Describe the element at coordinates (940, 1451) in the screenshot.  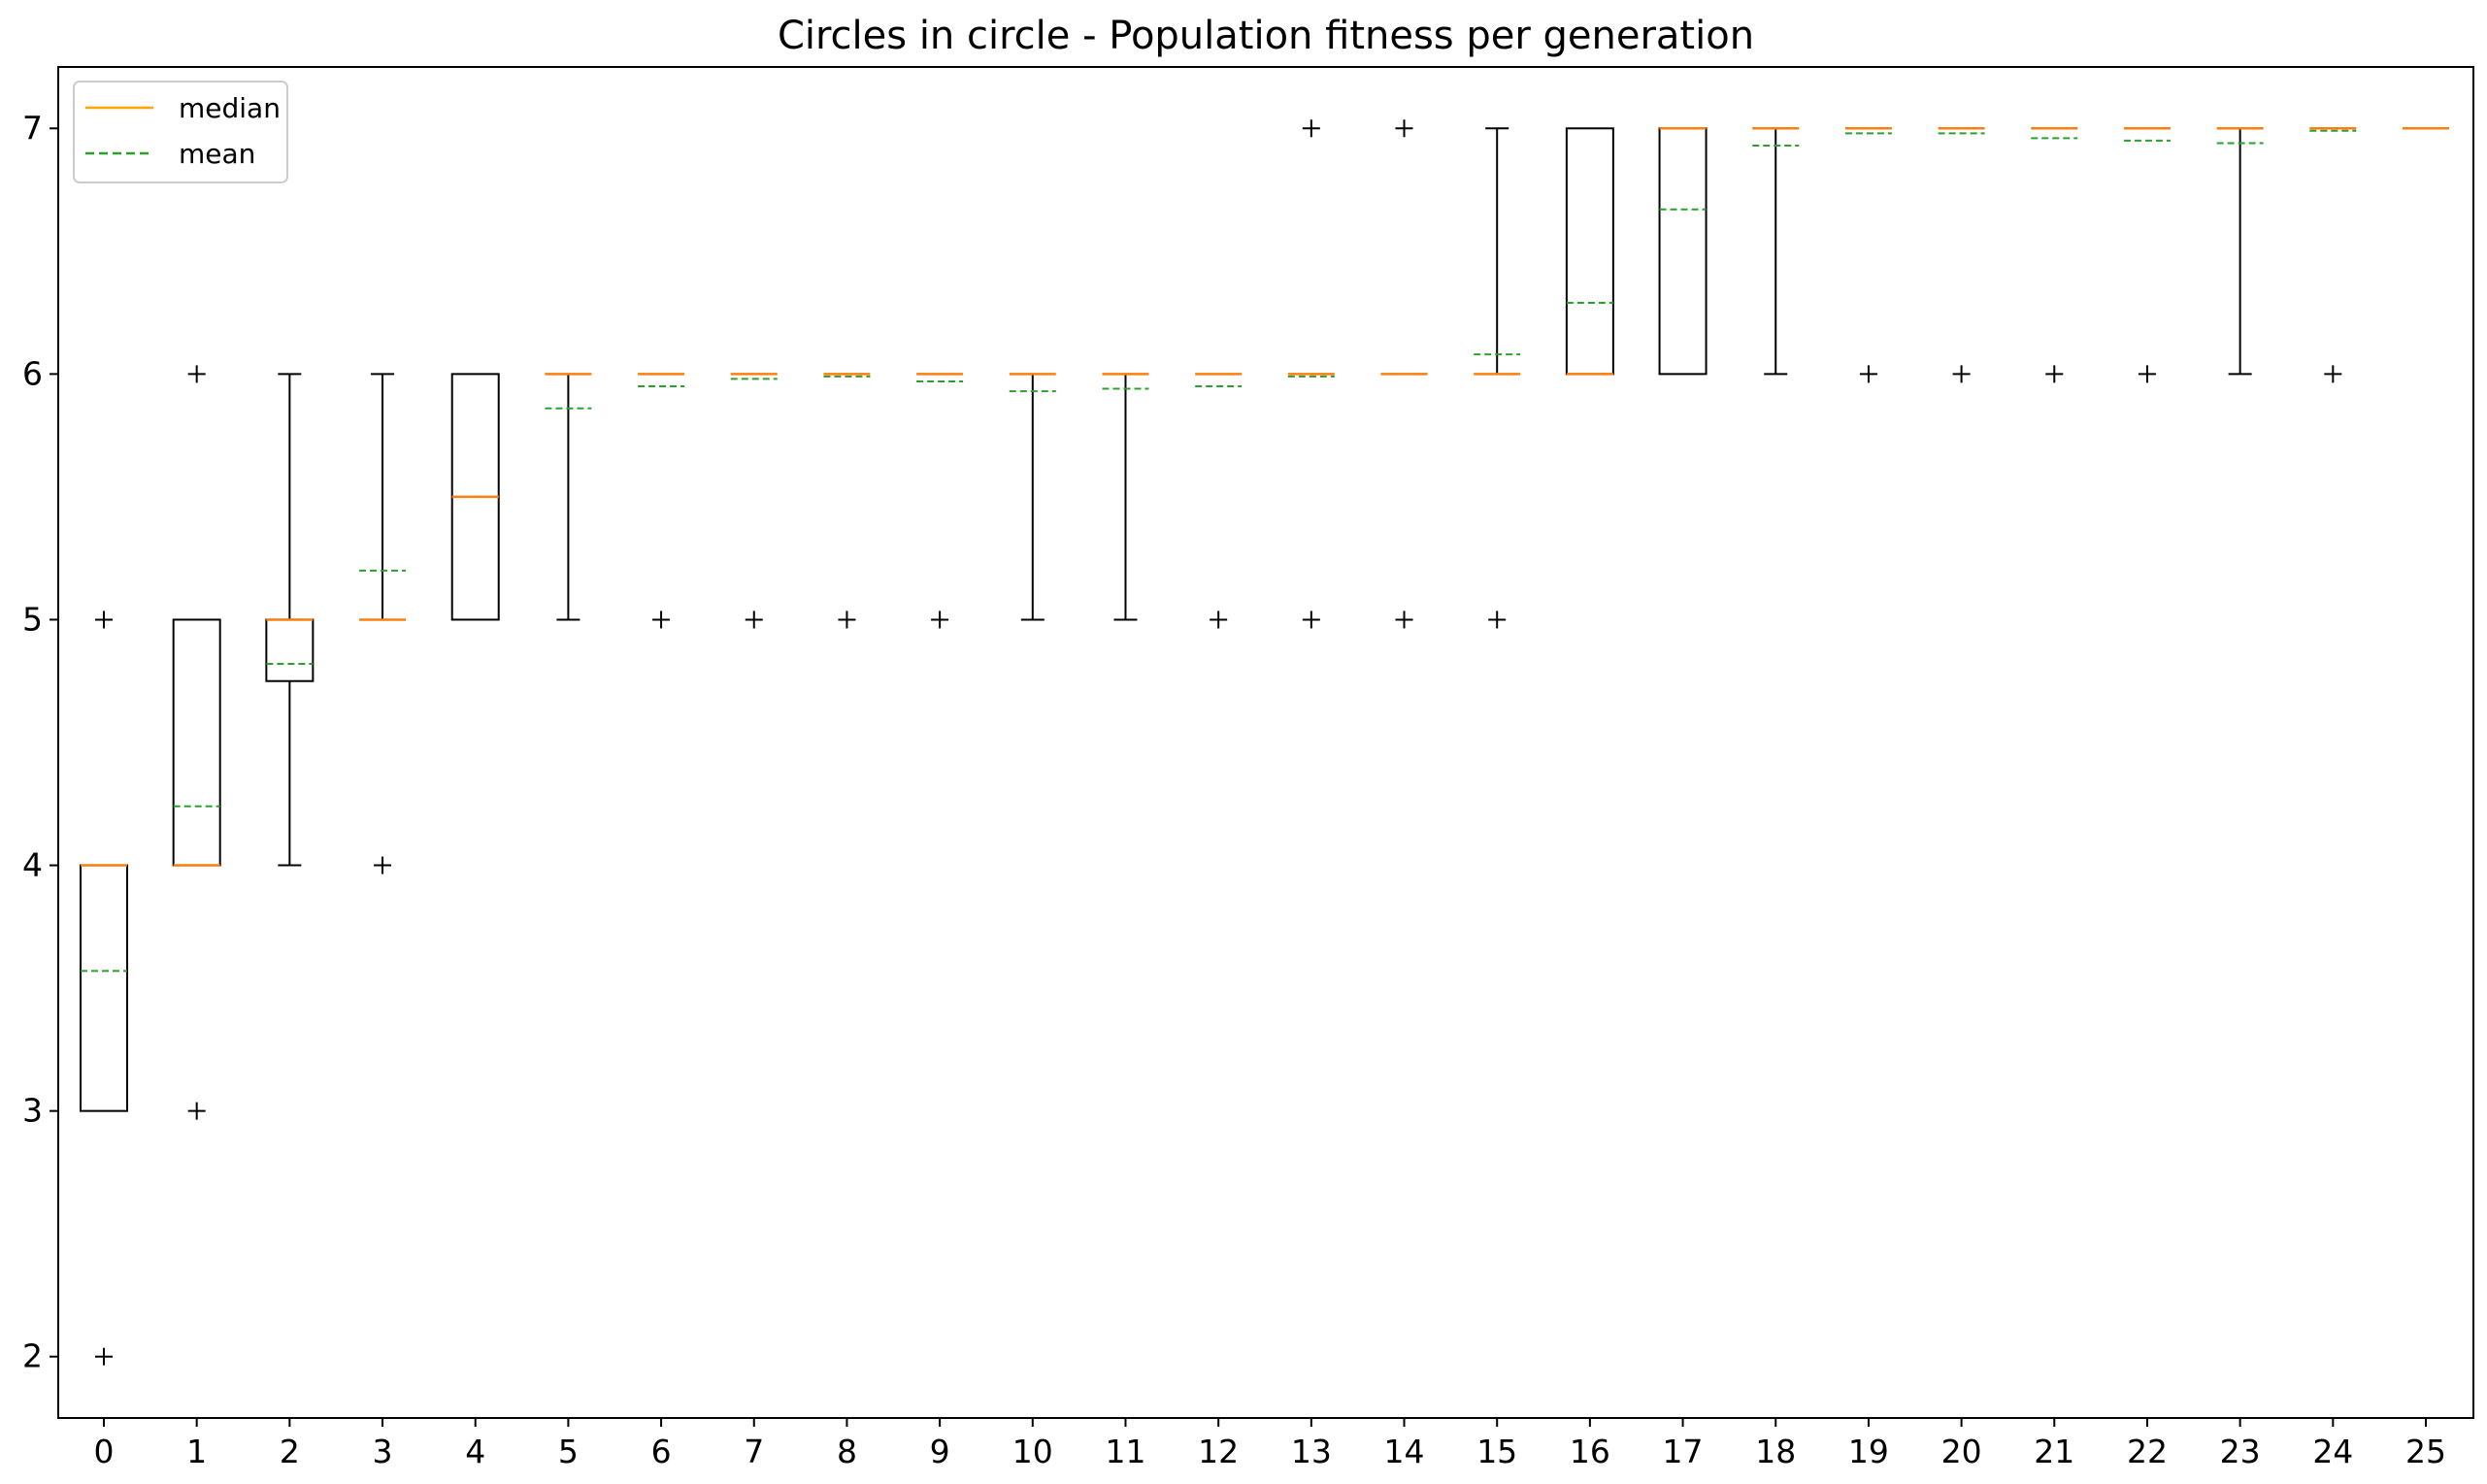
I see `x-tick-label: 9` at that location.